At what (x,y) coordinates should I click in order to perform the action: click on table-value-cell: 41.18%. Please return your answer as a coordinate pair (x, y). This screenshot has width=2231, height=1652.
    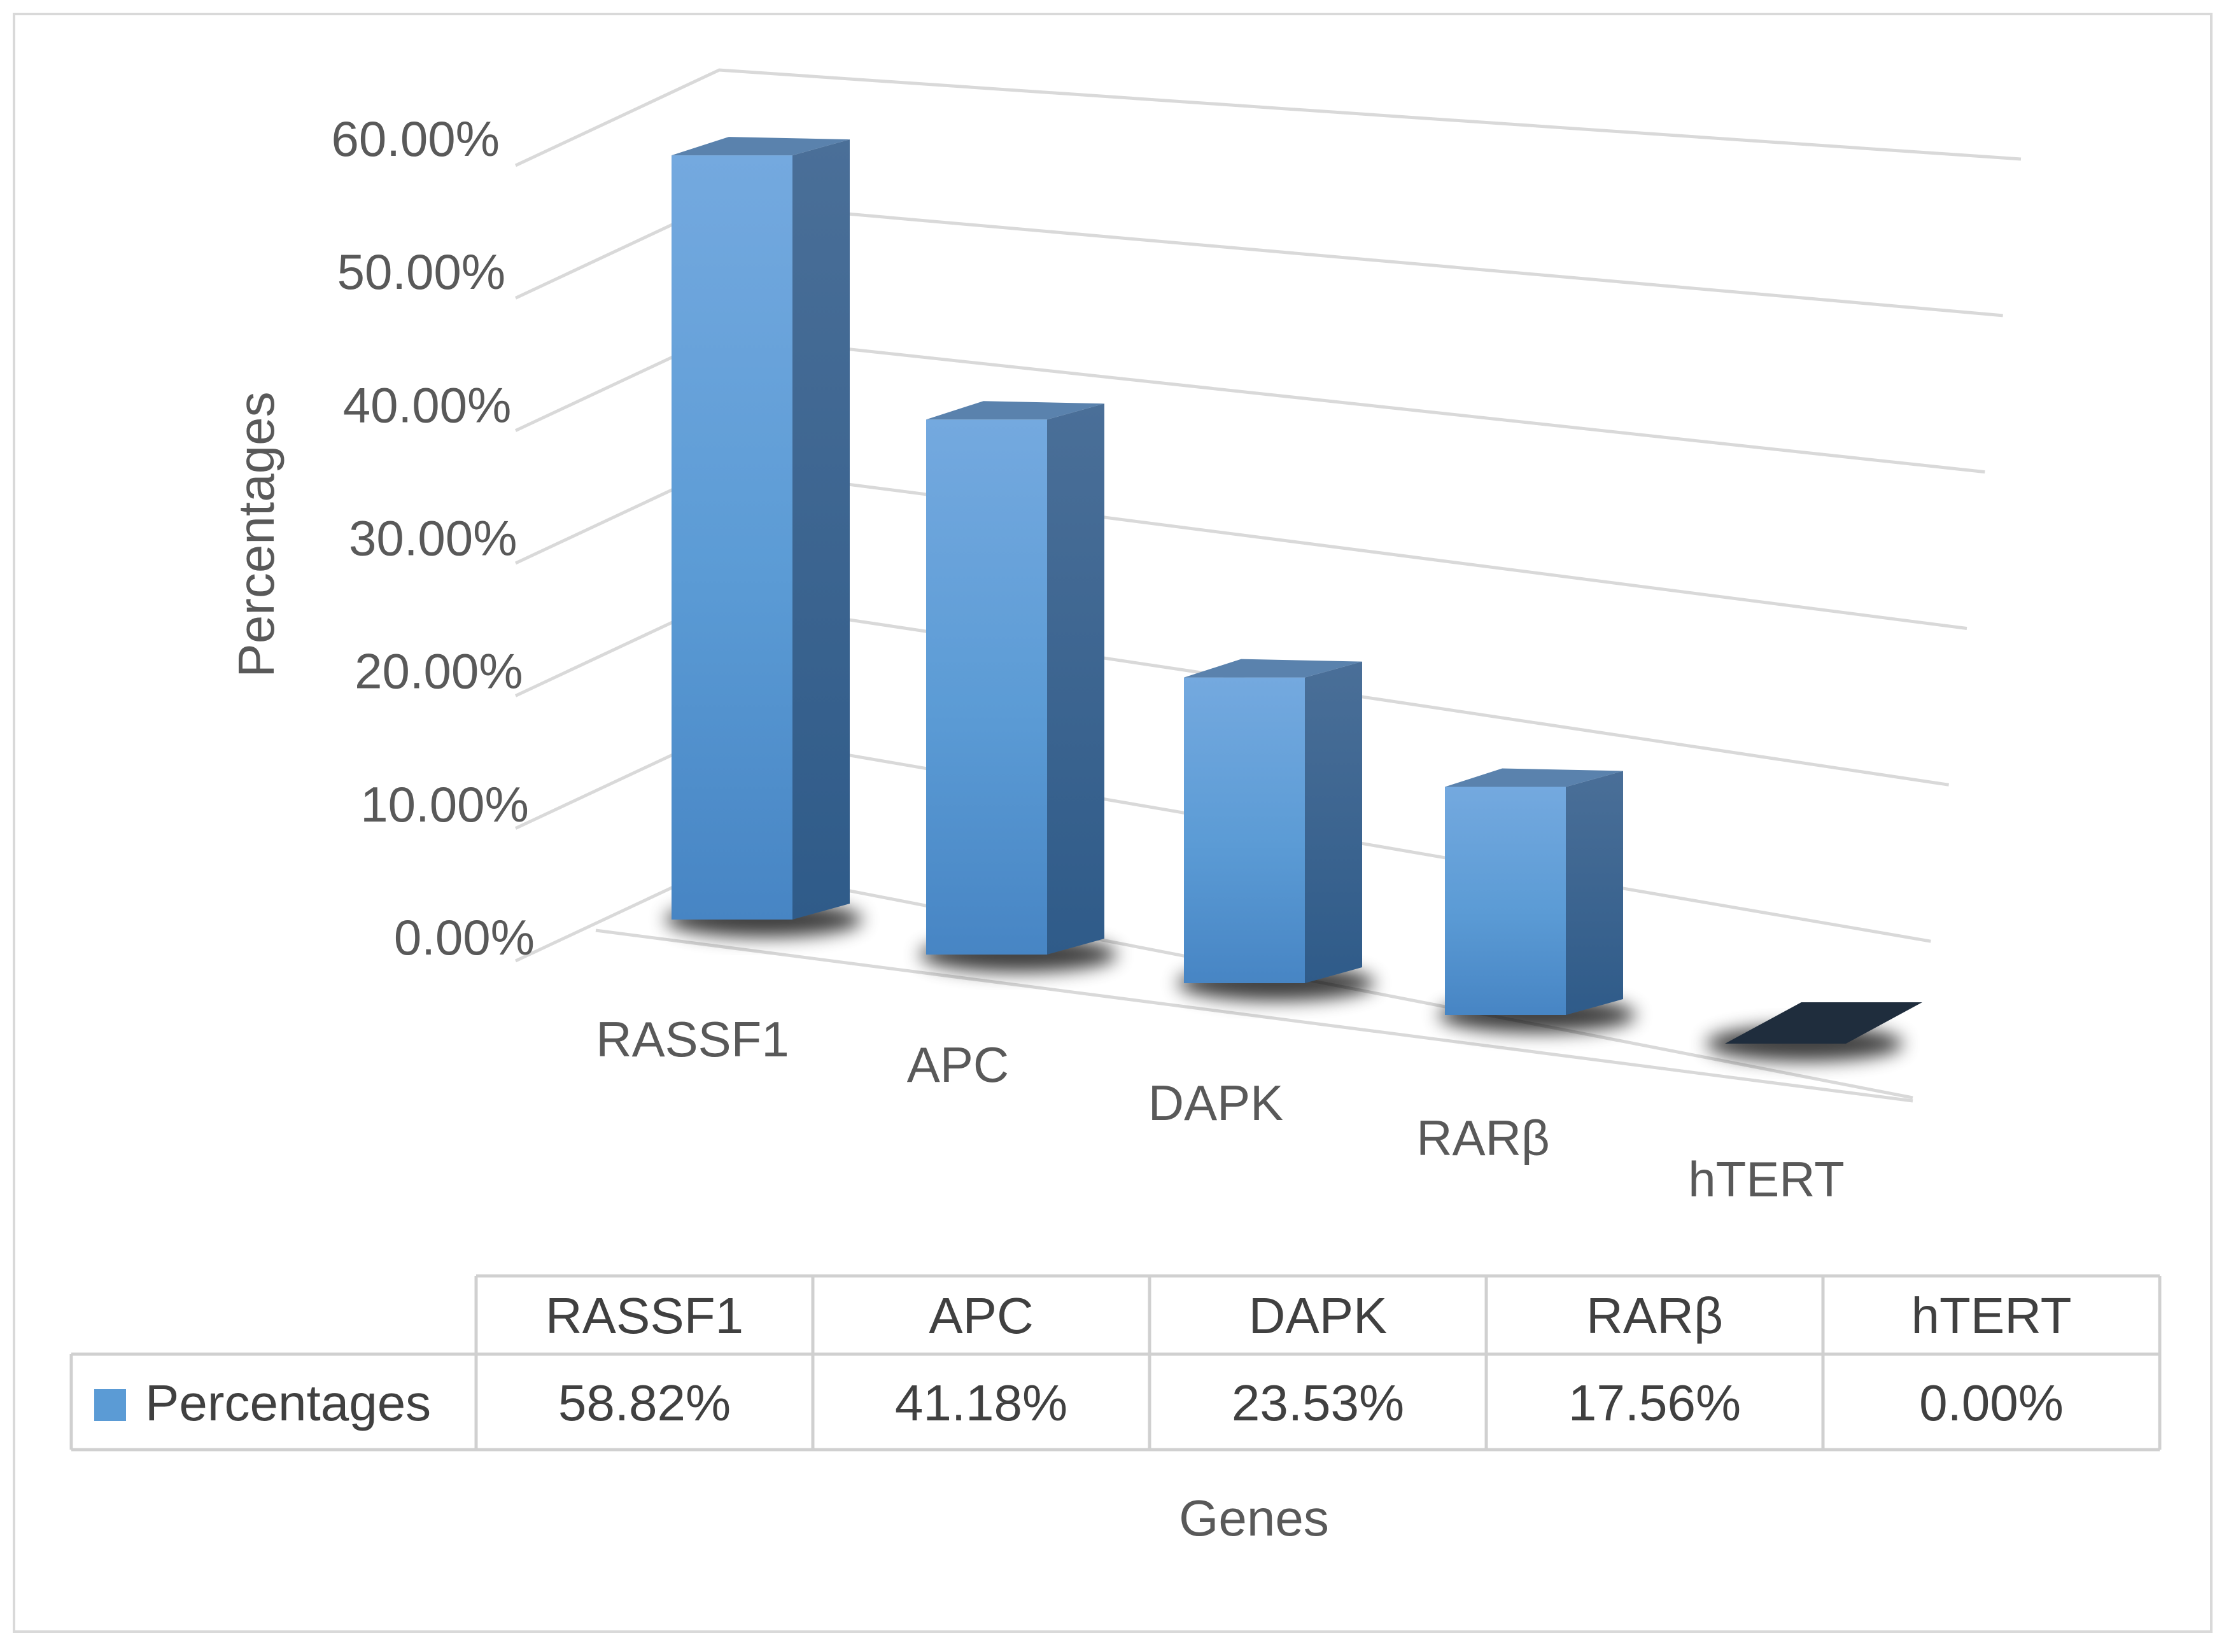
    Looking at the image, I should click on (981, 1403).